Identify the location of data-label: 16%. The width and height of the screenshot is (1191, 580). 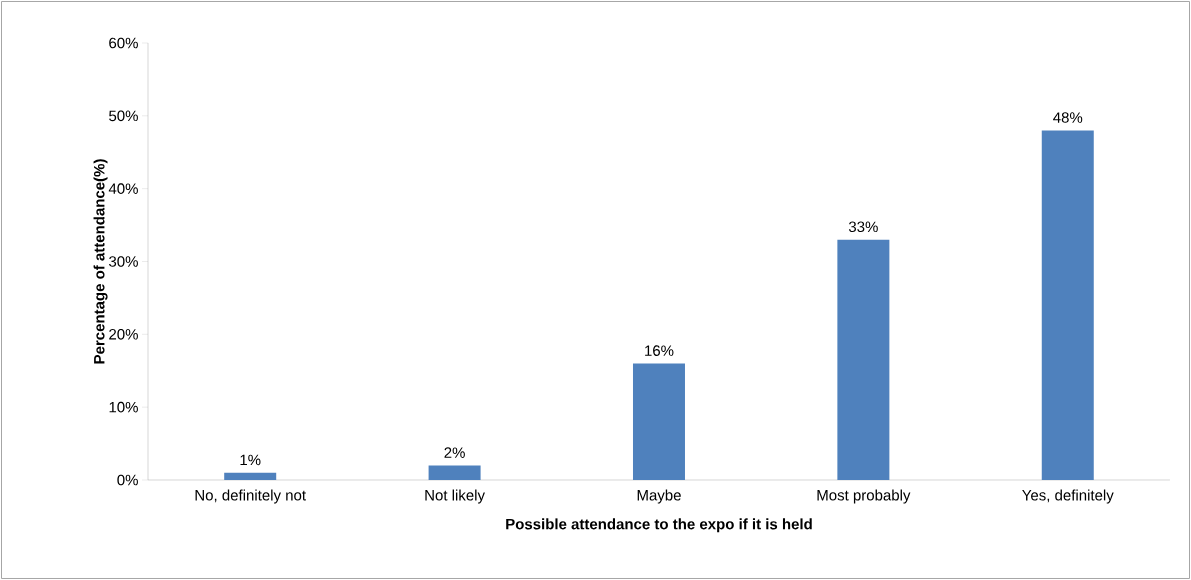
(659, 350).